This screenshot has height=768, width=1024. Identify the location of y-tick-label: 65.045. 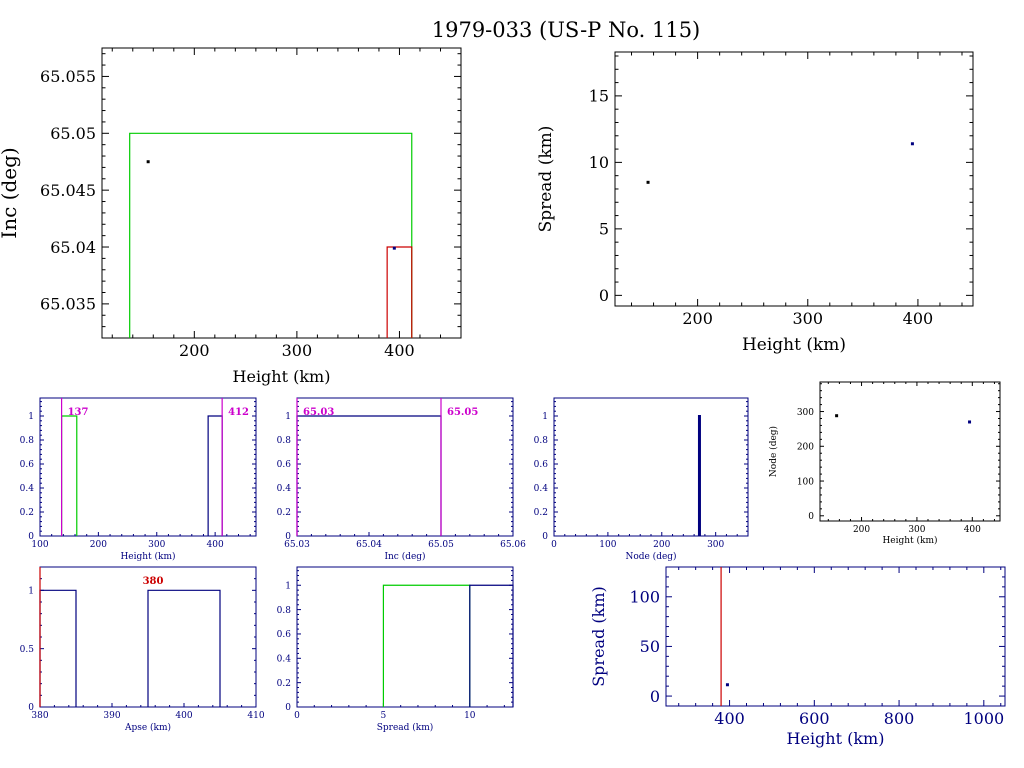
(68, 190).